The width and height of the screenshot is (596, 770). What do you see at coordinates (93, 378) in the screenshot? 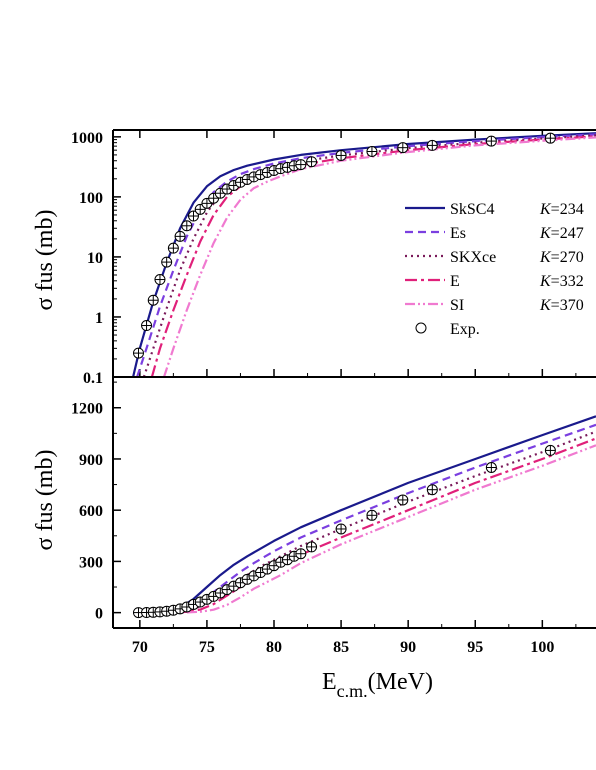
I see `top-y-tick-label: 0.1` at bounding box center [93, 378].